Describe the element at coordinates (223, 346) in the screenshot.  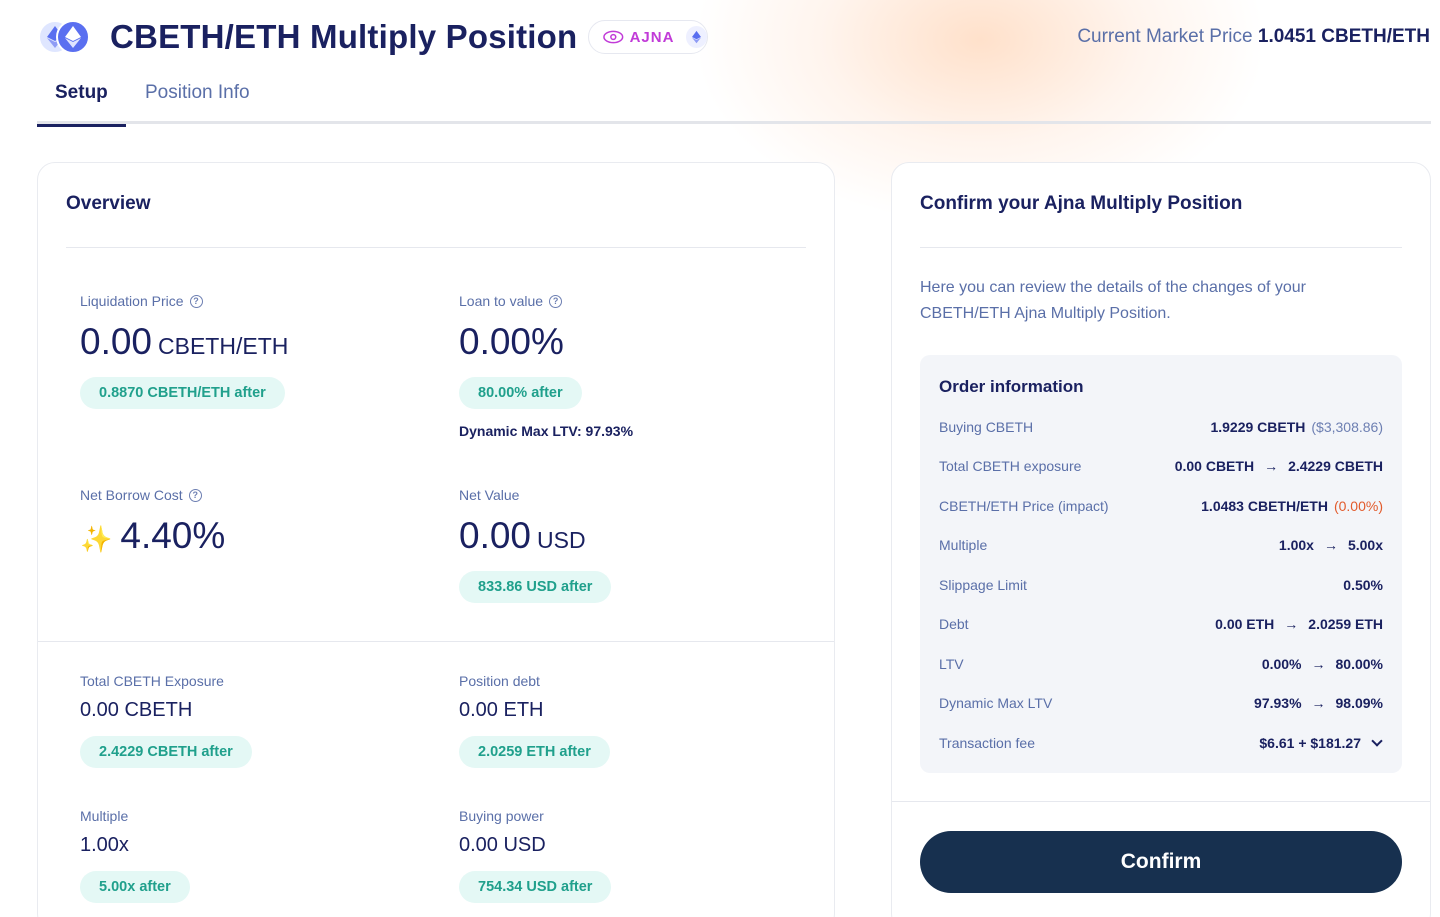
I see `liquidation-price-unit: CBETH/ETH` at that location.